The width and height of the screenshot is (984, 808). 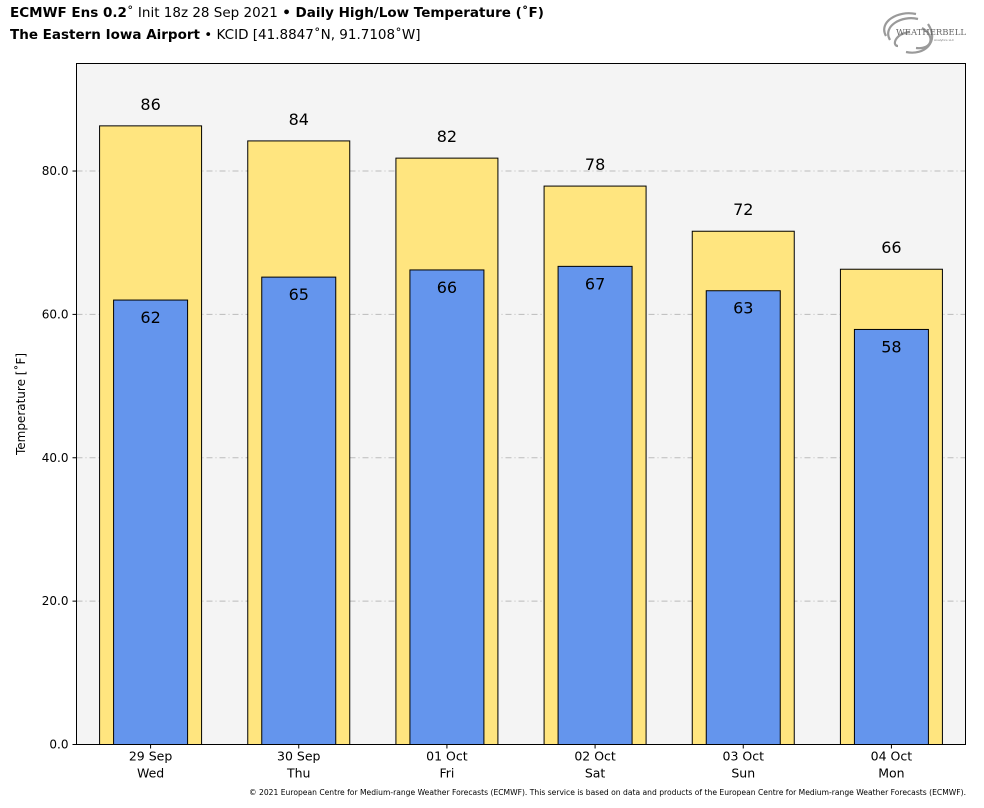 I want to click on low-value-label: 67, so click(x=595, y=283).